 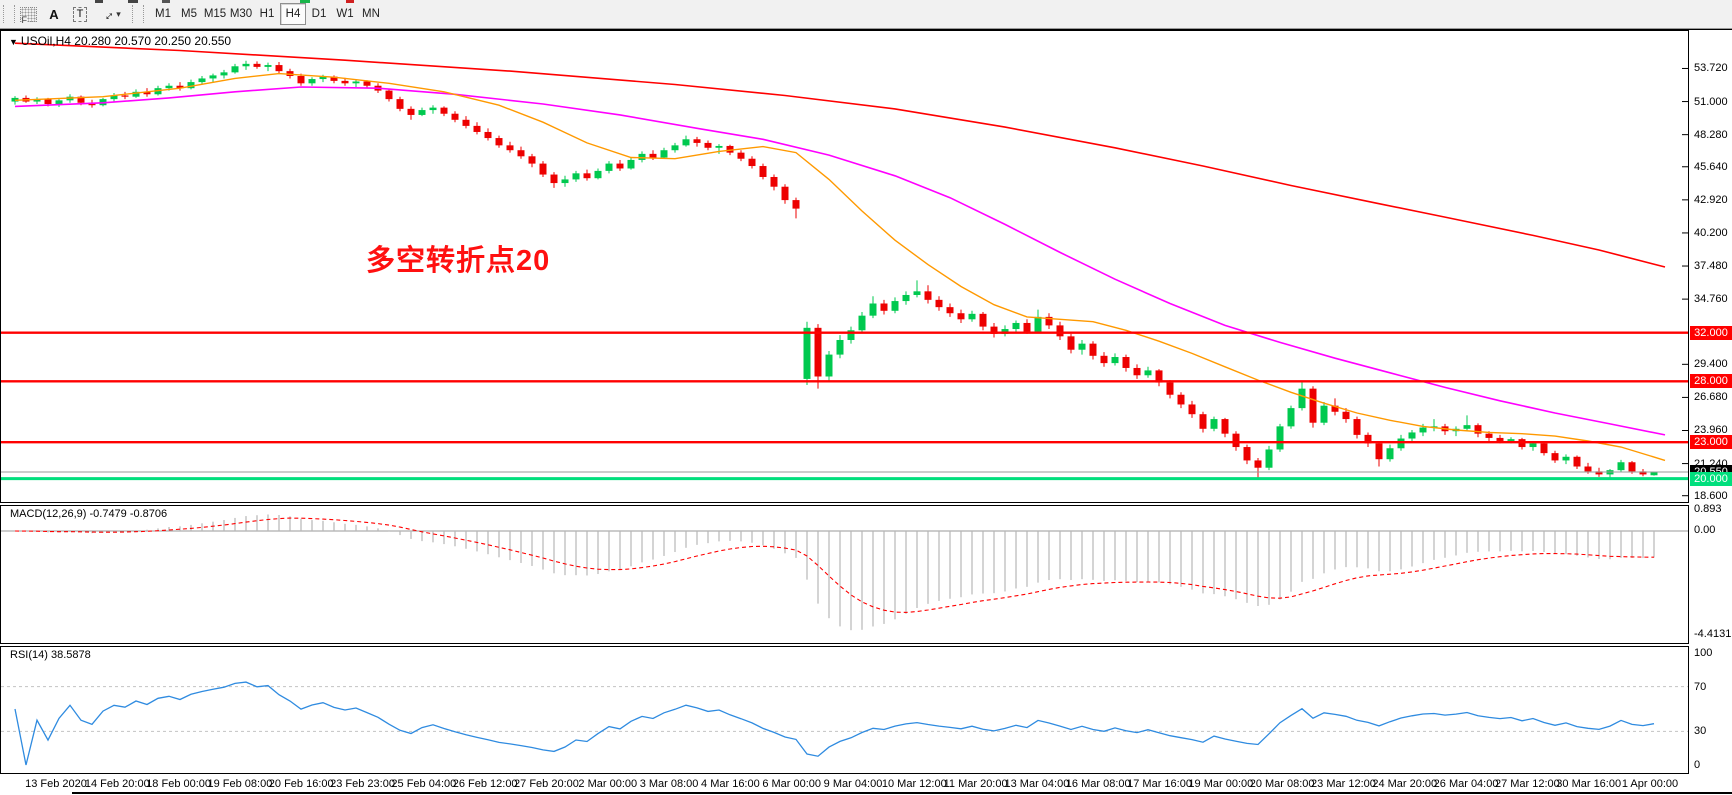 I want to click on symbol-label: USOil,H4, so click(x=45, y=41).